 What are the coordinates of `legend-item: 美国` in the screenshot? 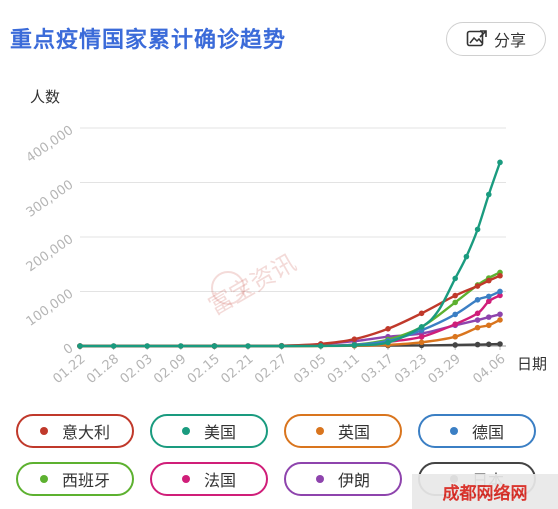 It's located at (209, 431).